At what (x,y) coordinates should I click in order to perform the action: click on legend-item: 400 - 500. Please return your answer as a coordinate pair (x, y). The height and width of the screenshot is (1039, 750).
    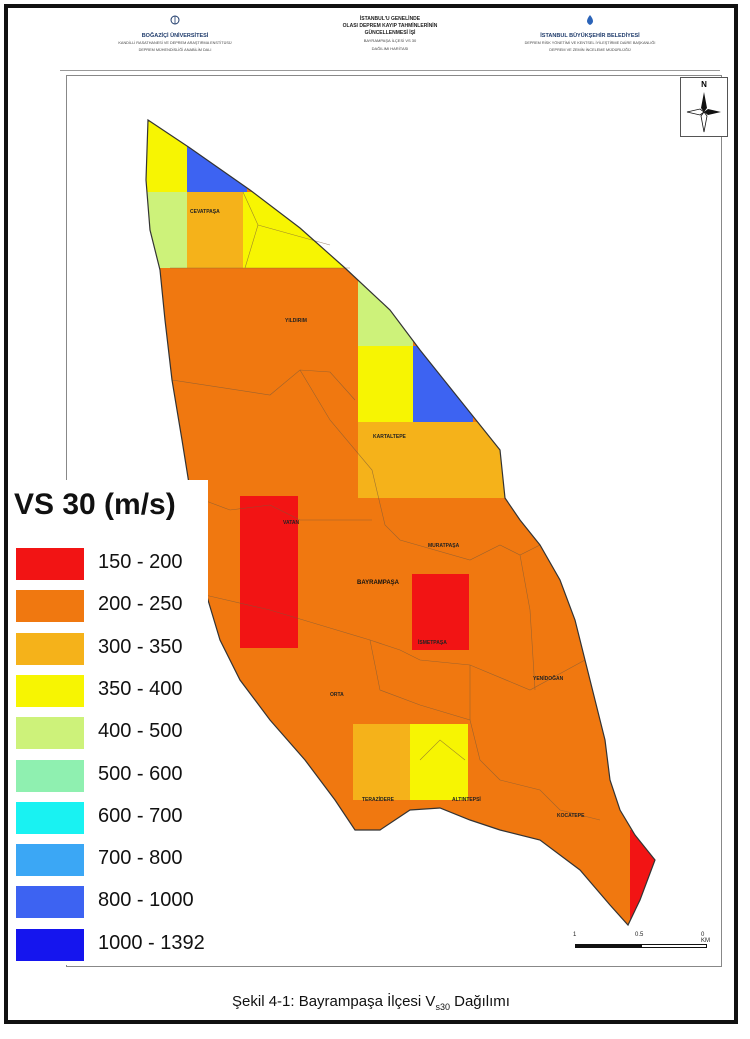
    Looking at the image, I should click on (116, 733).